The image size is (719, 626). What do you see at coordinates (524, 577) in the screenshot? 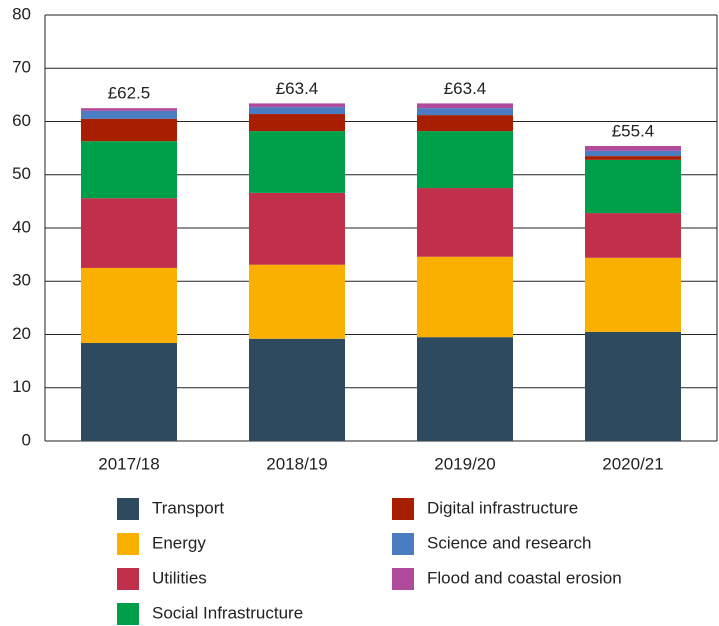
I see `legend-label: Flood and coastal erosion` at bounding box center [524, 577].